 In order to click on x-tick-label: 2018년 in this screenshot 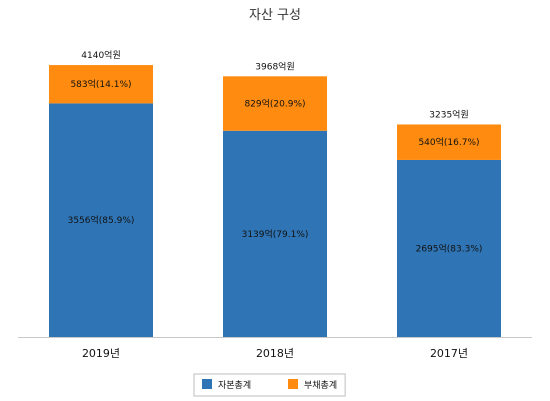, I will do `click(275, 353)`.